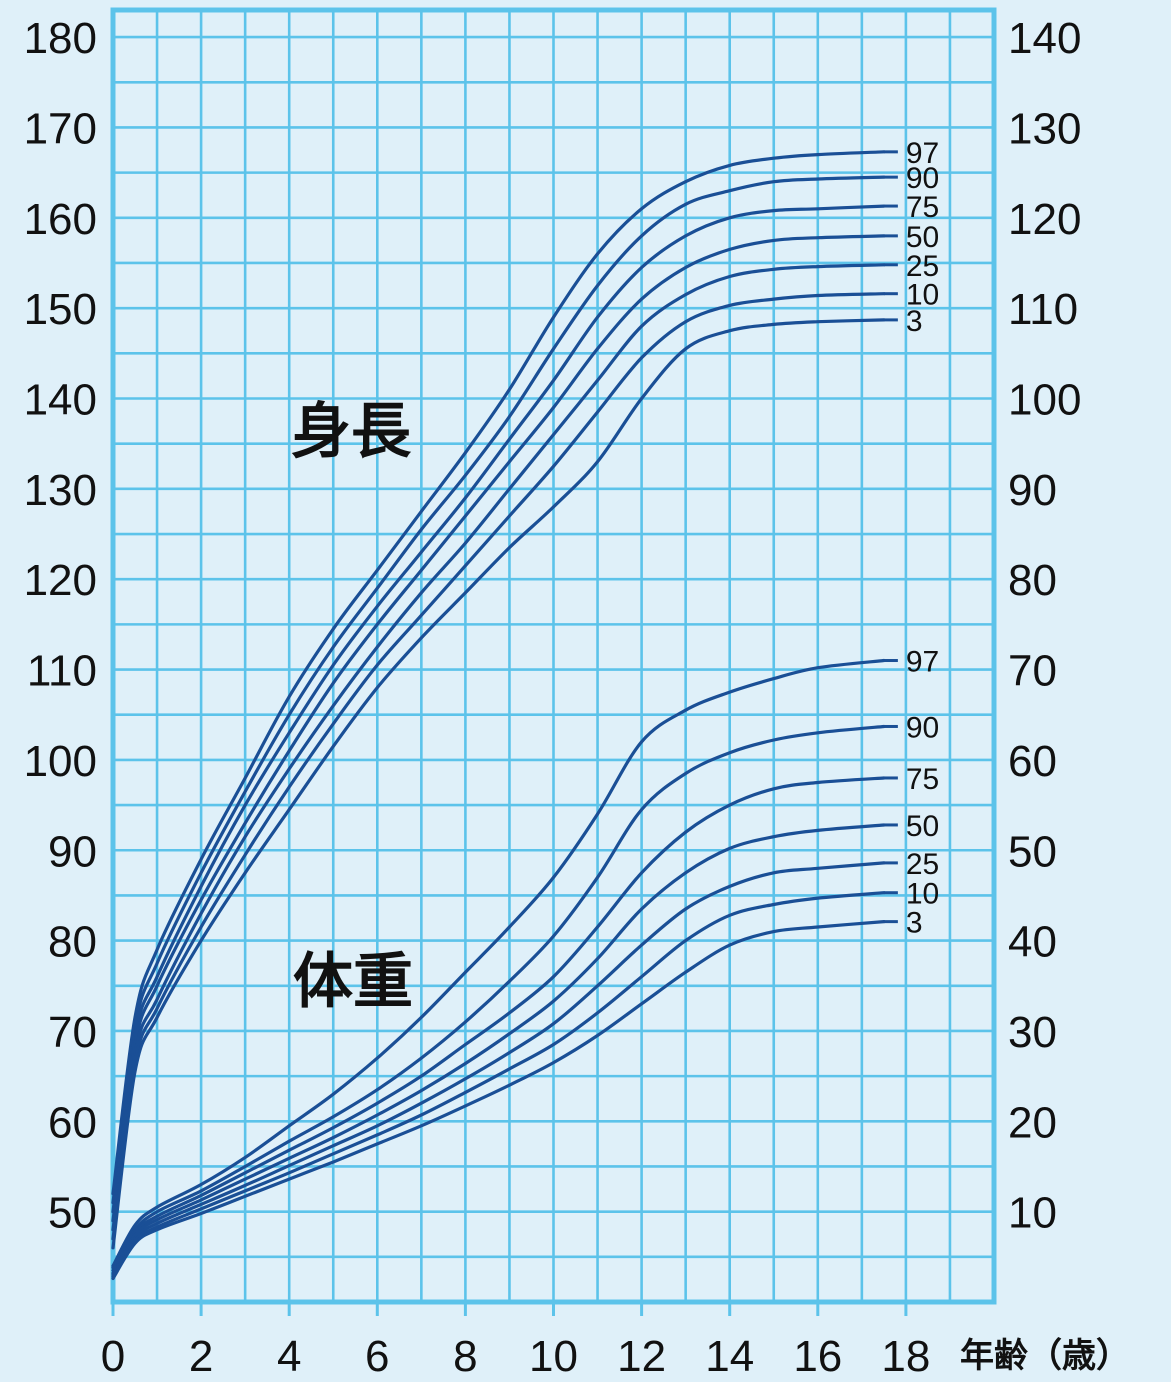 The width and height of the screenshot is (1171, 1382). Describe the element at coordinates (914, 321) in the screenshot. I see `height-percentile-label: 3` at that location.